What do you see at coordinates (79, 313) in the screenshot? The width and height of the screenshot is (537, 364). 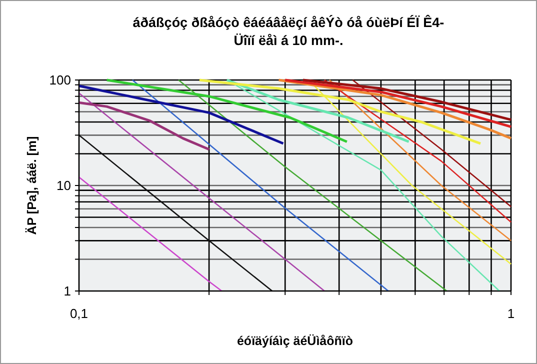 I see `x-tick-label: 0,1` at bounding box center [79, 313].